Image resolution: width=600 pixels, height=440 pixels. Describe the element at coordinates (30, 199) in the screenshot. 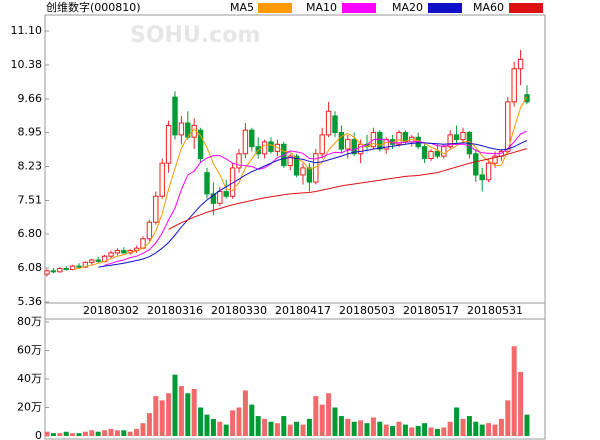

I see `y-tick-label: 7.51` at that location.